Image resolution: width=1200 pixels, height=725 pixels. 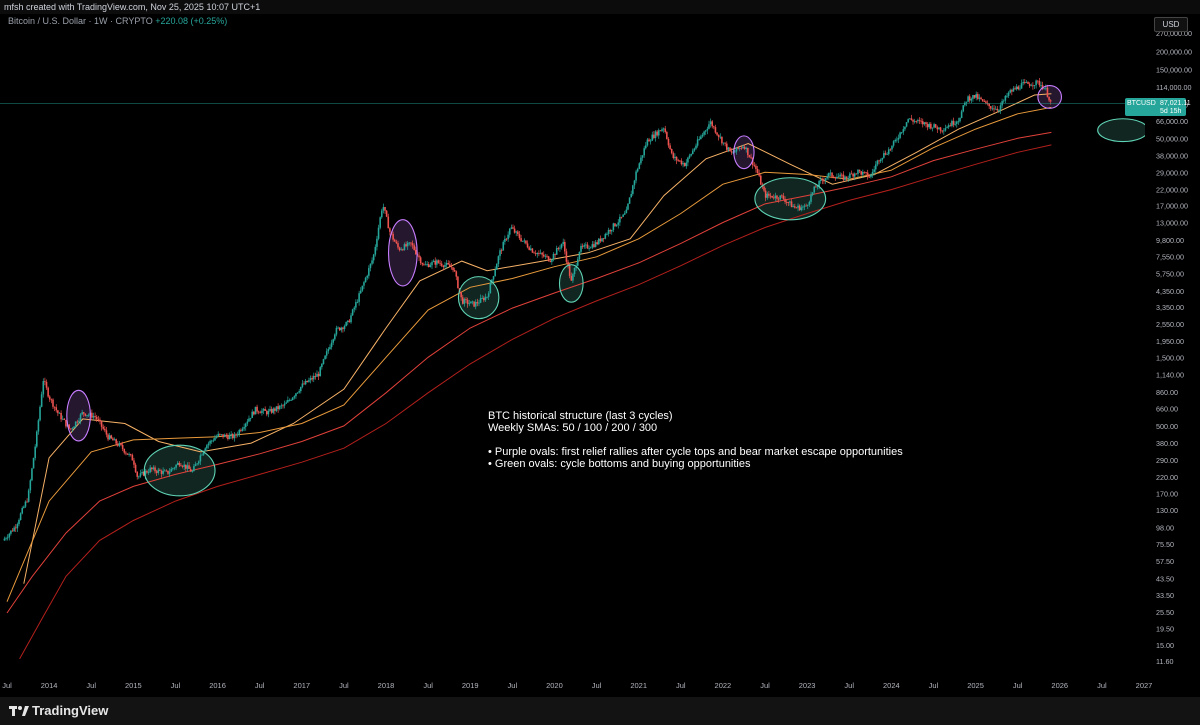 I want to click on x-tick-label: Jul, so click(x=7, y=685).